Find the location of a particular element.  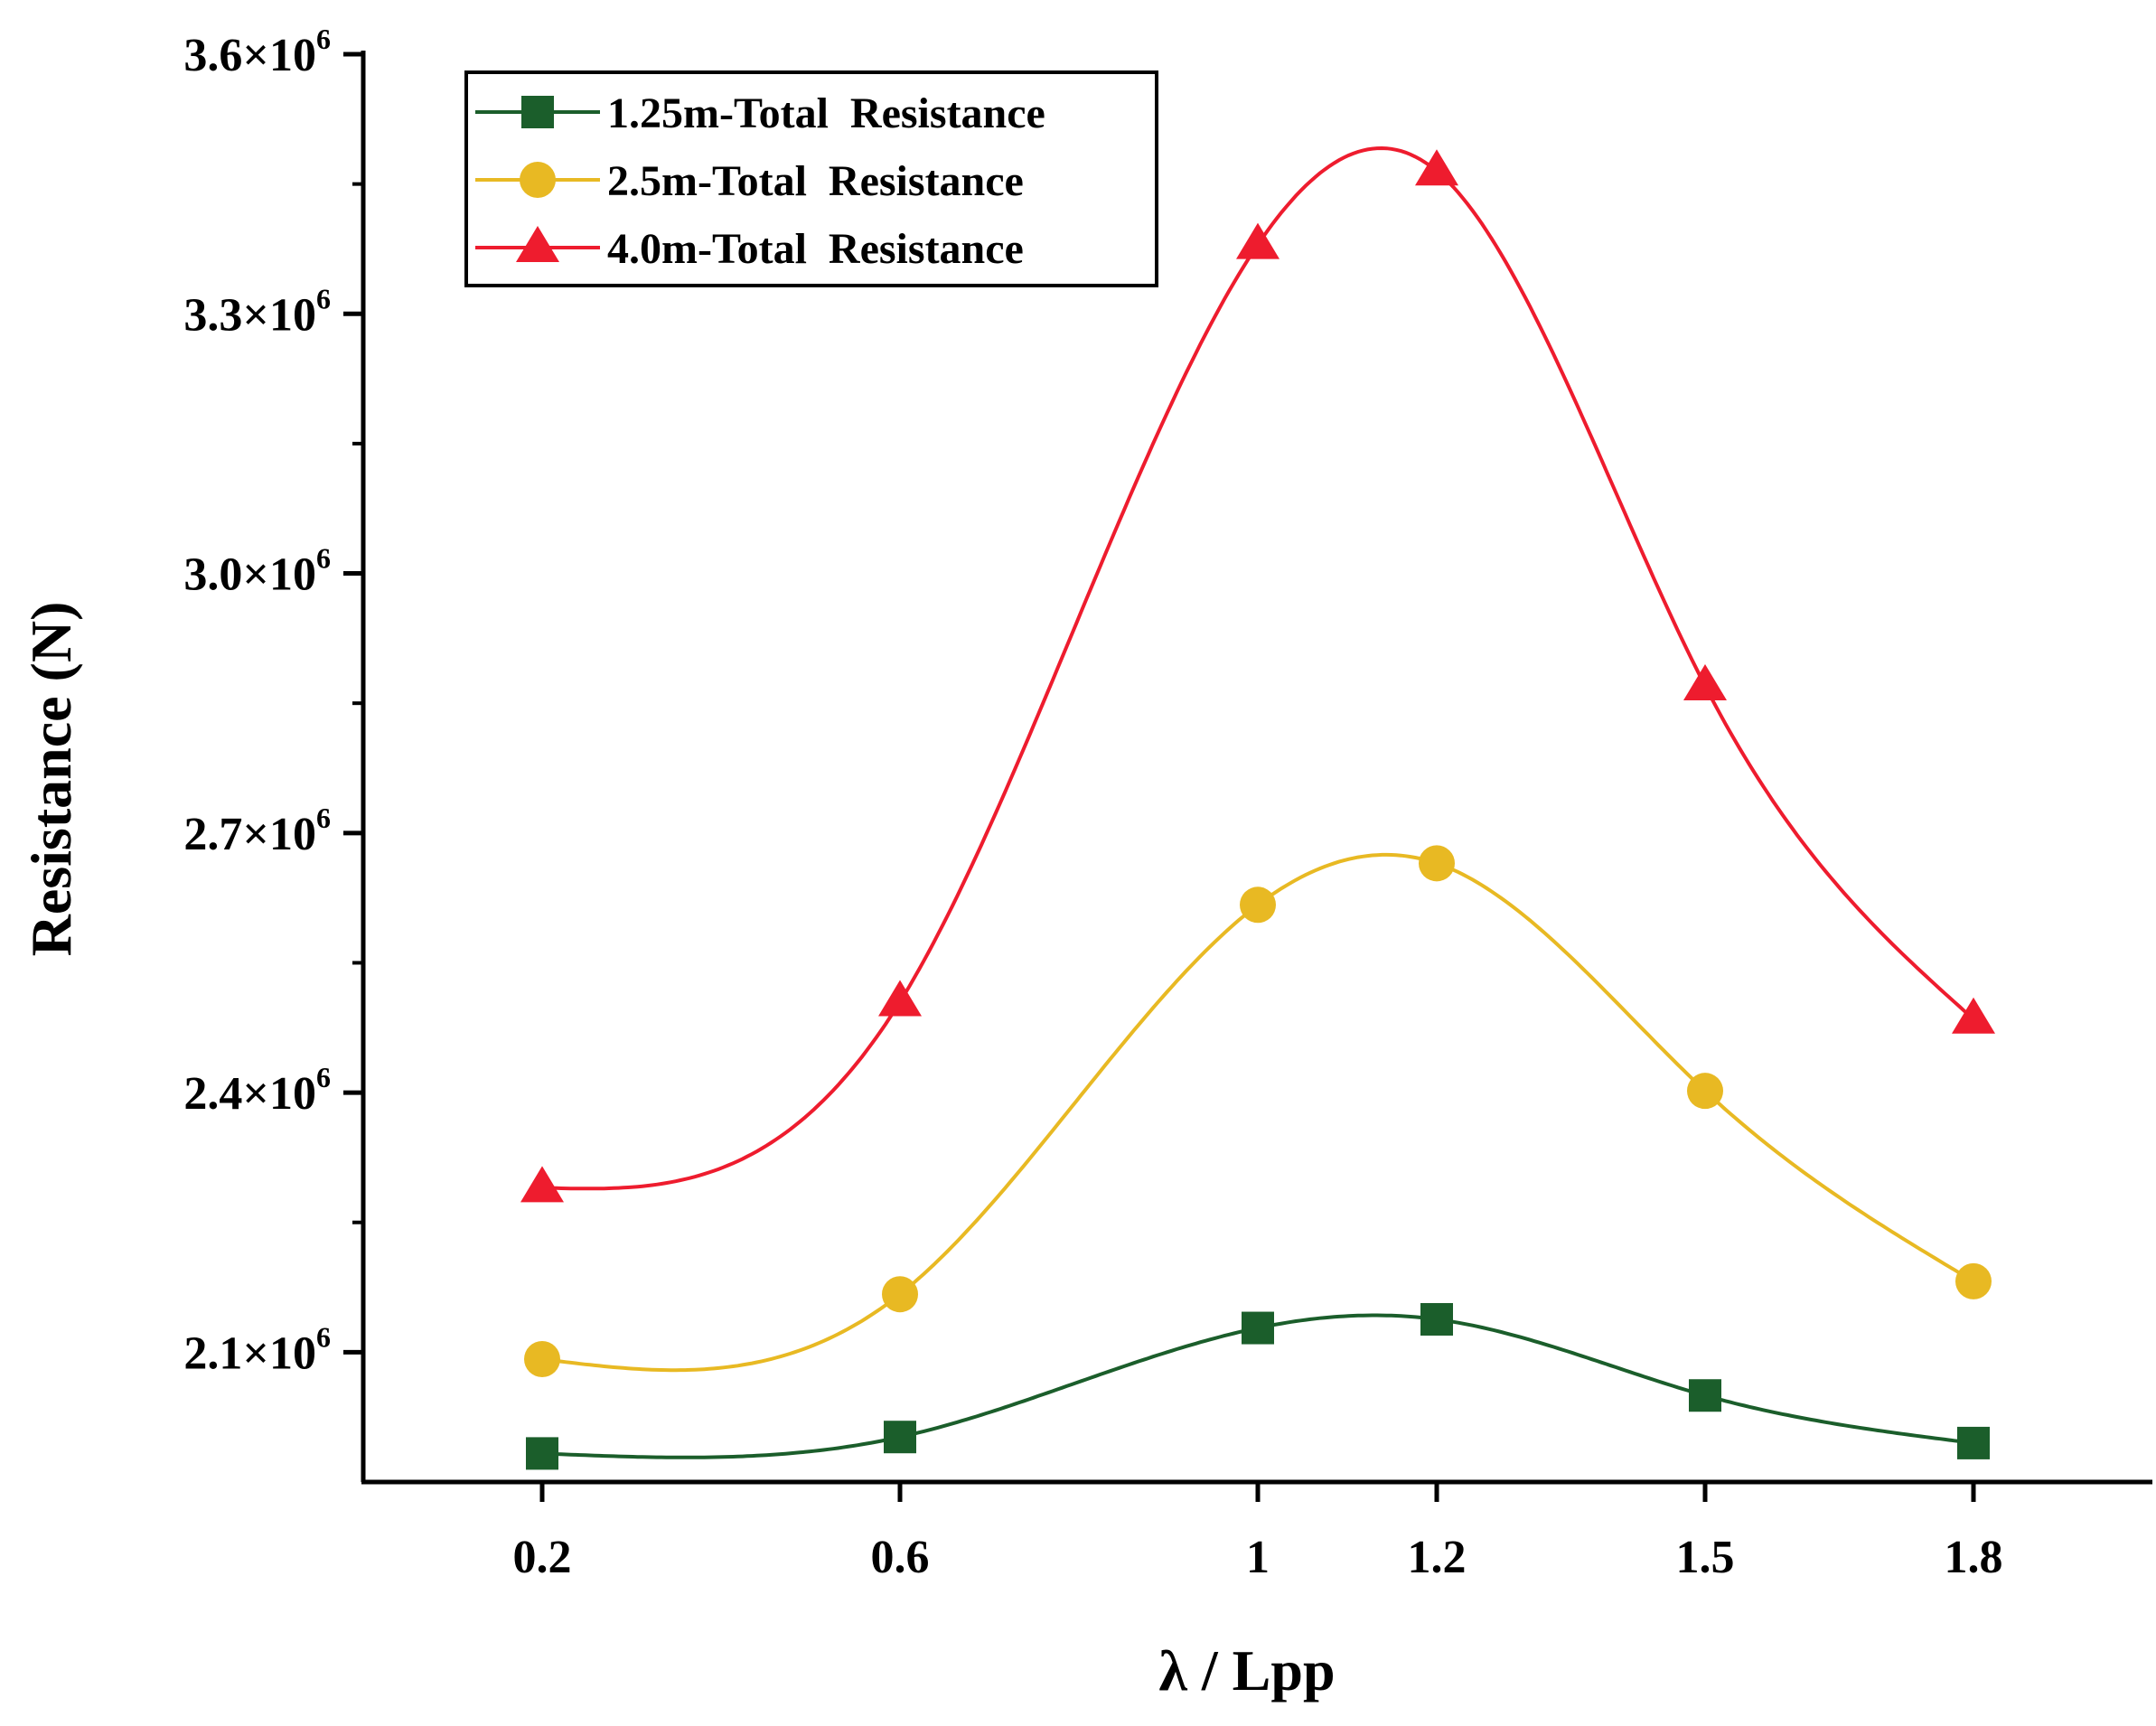

x-tick-label: 1.5 is located at coordinates (1705, 1557).